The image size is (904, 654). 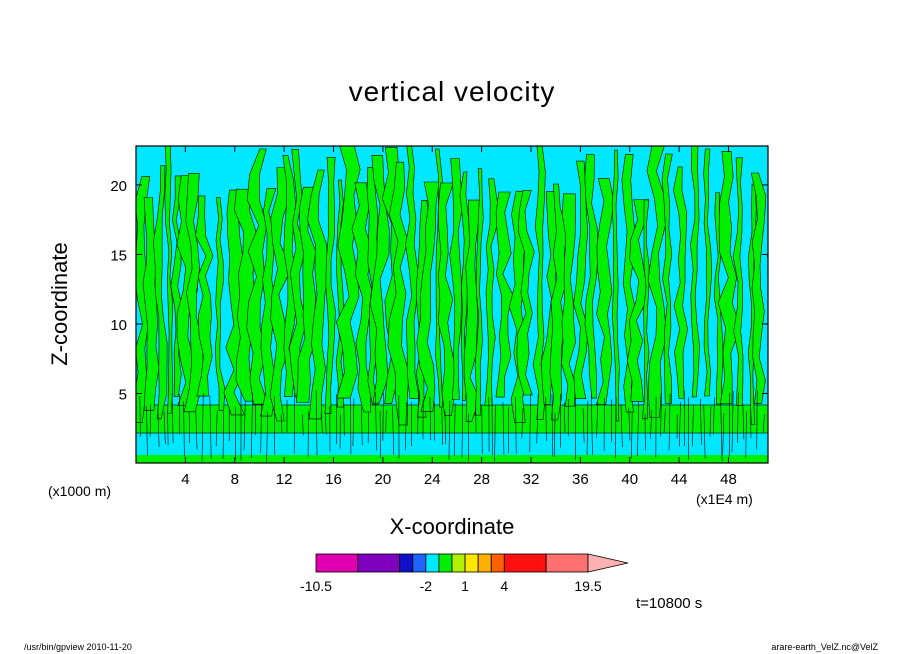 I want to click on colorbar-arrow, so click(x=608, y=563).